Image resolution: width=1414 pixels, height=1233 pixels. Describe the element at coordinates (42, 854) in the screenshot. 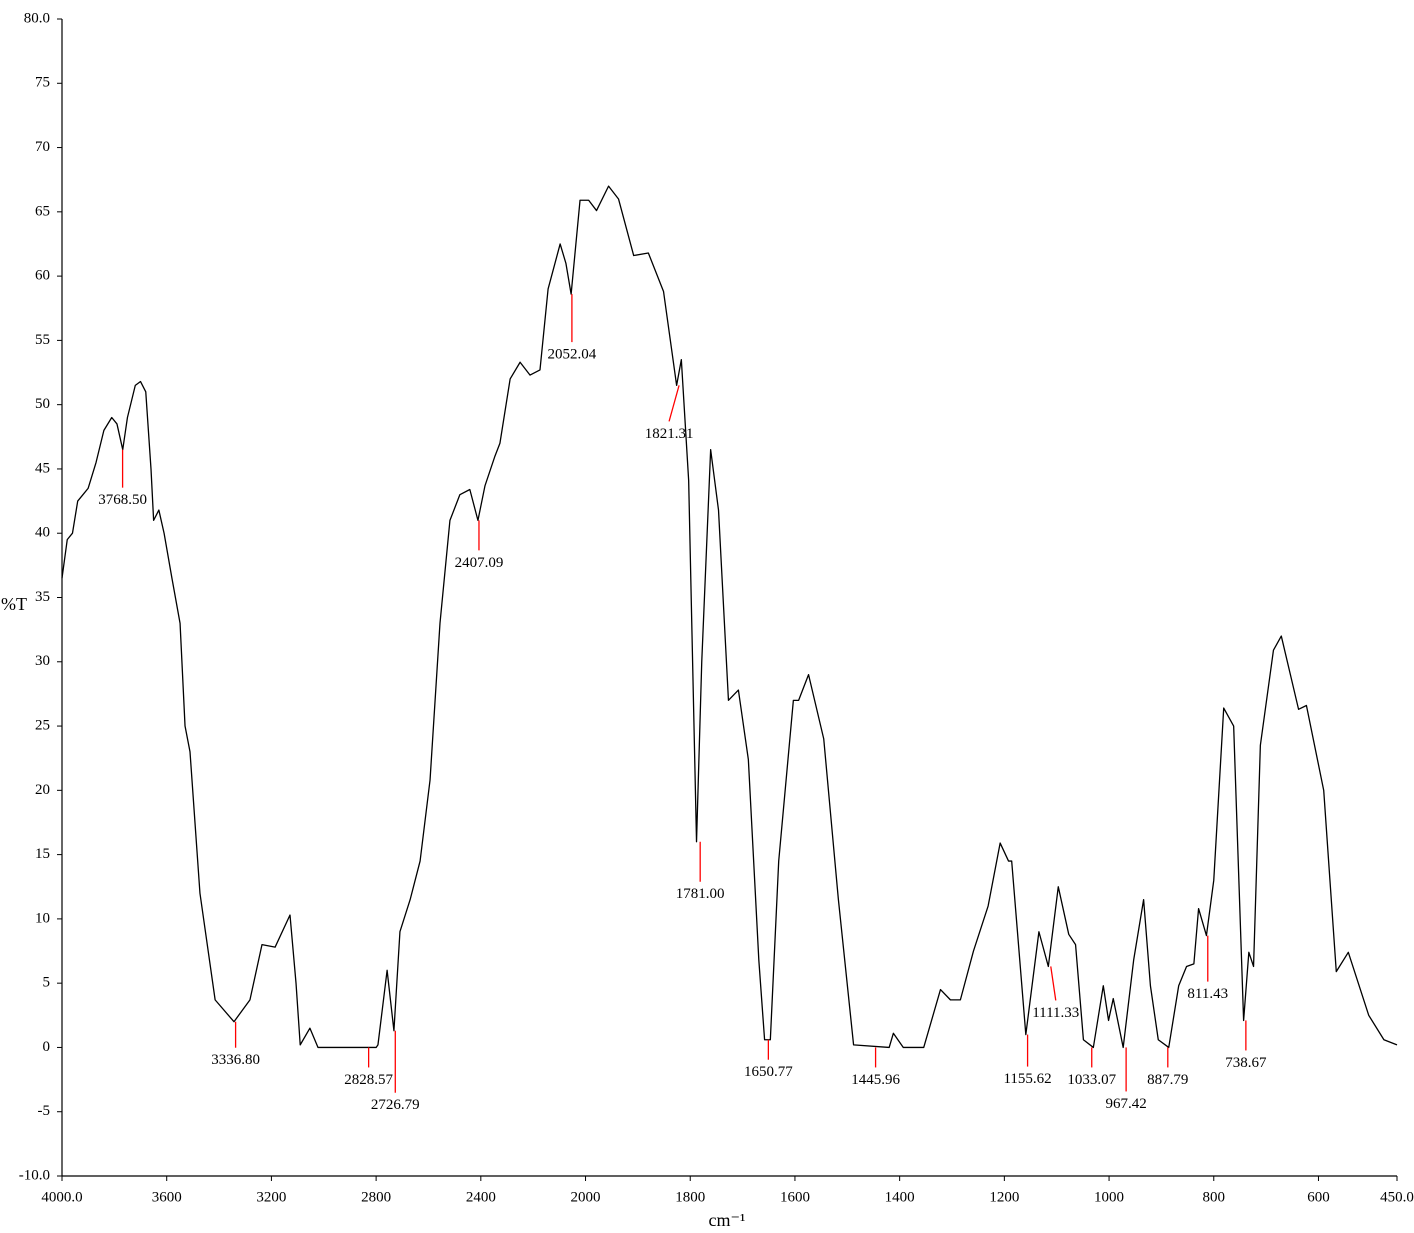

I see `y-tick-label: 15` at that location.